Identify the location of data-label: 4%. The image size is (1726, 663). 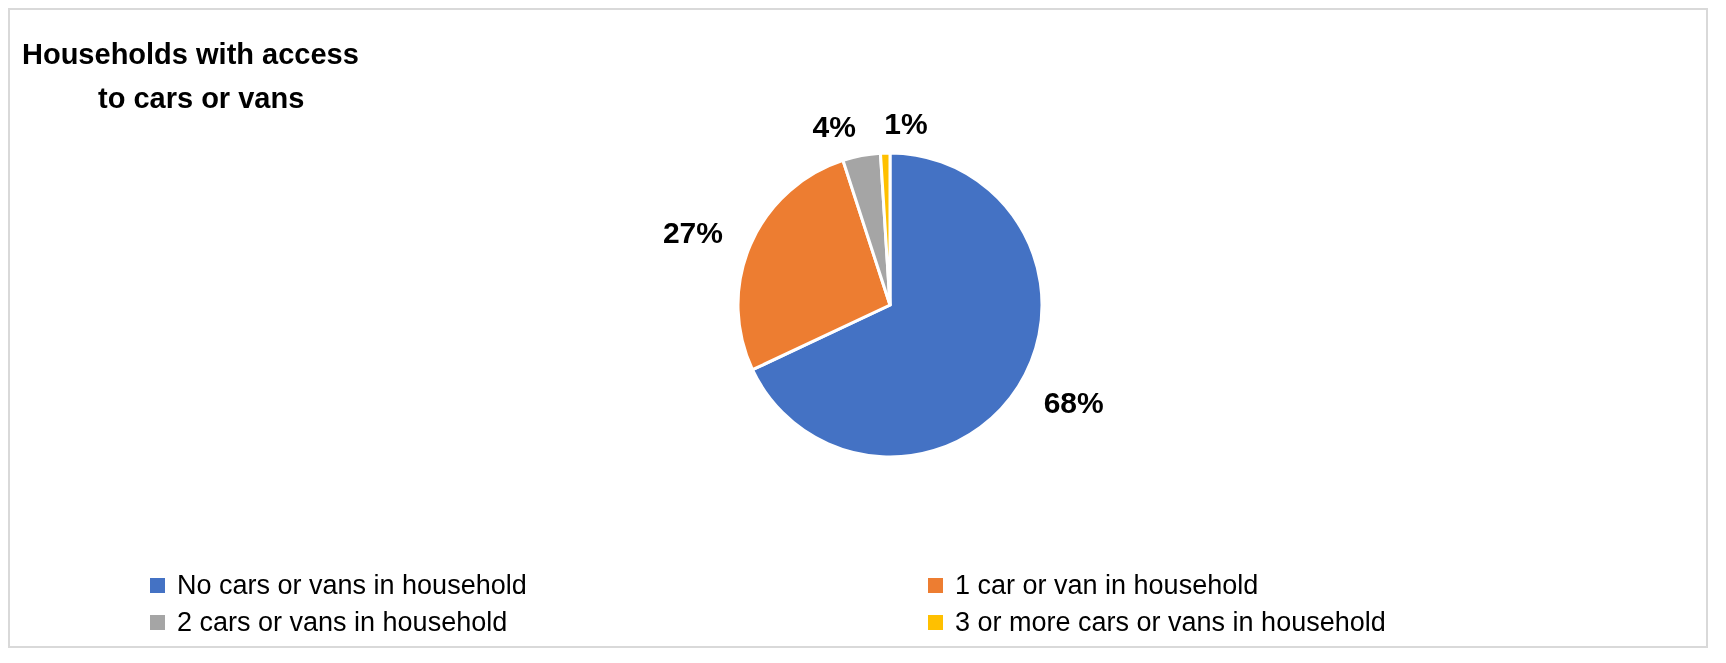
(834, 126).